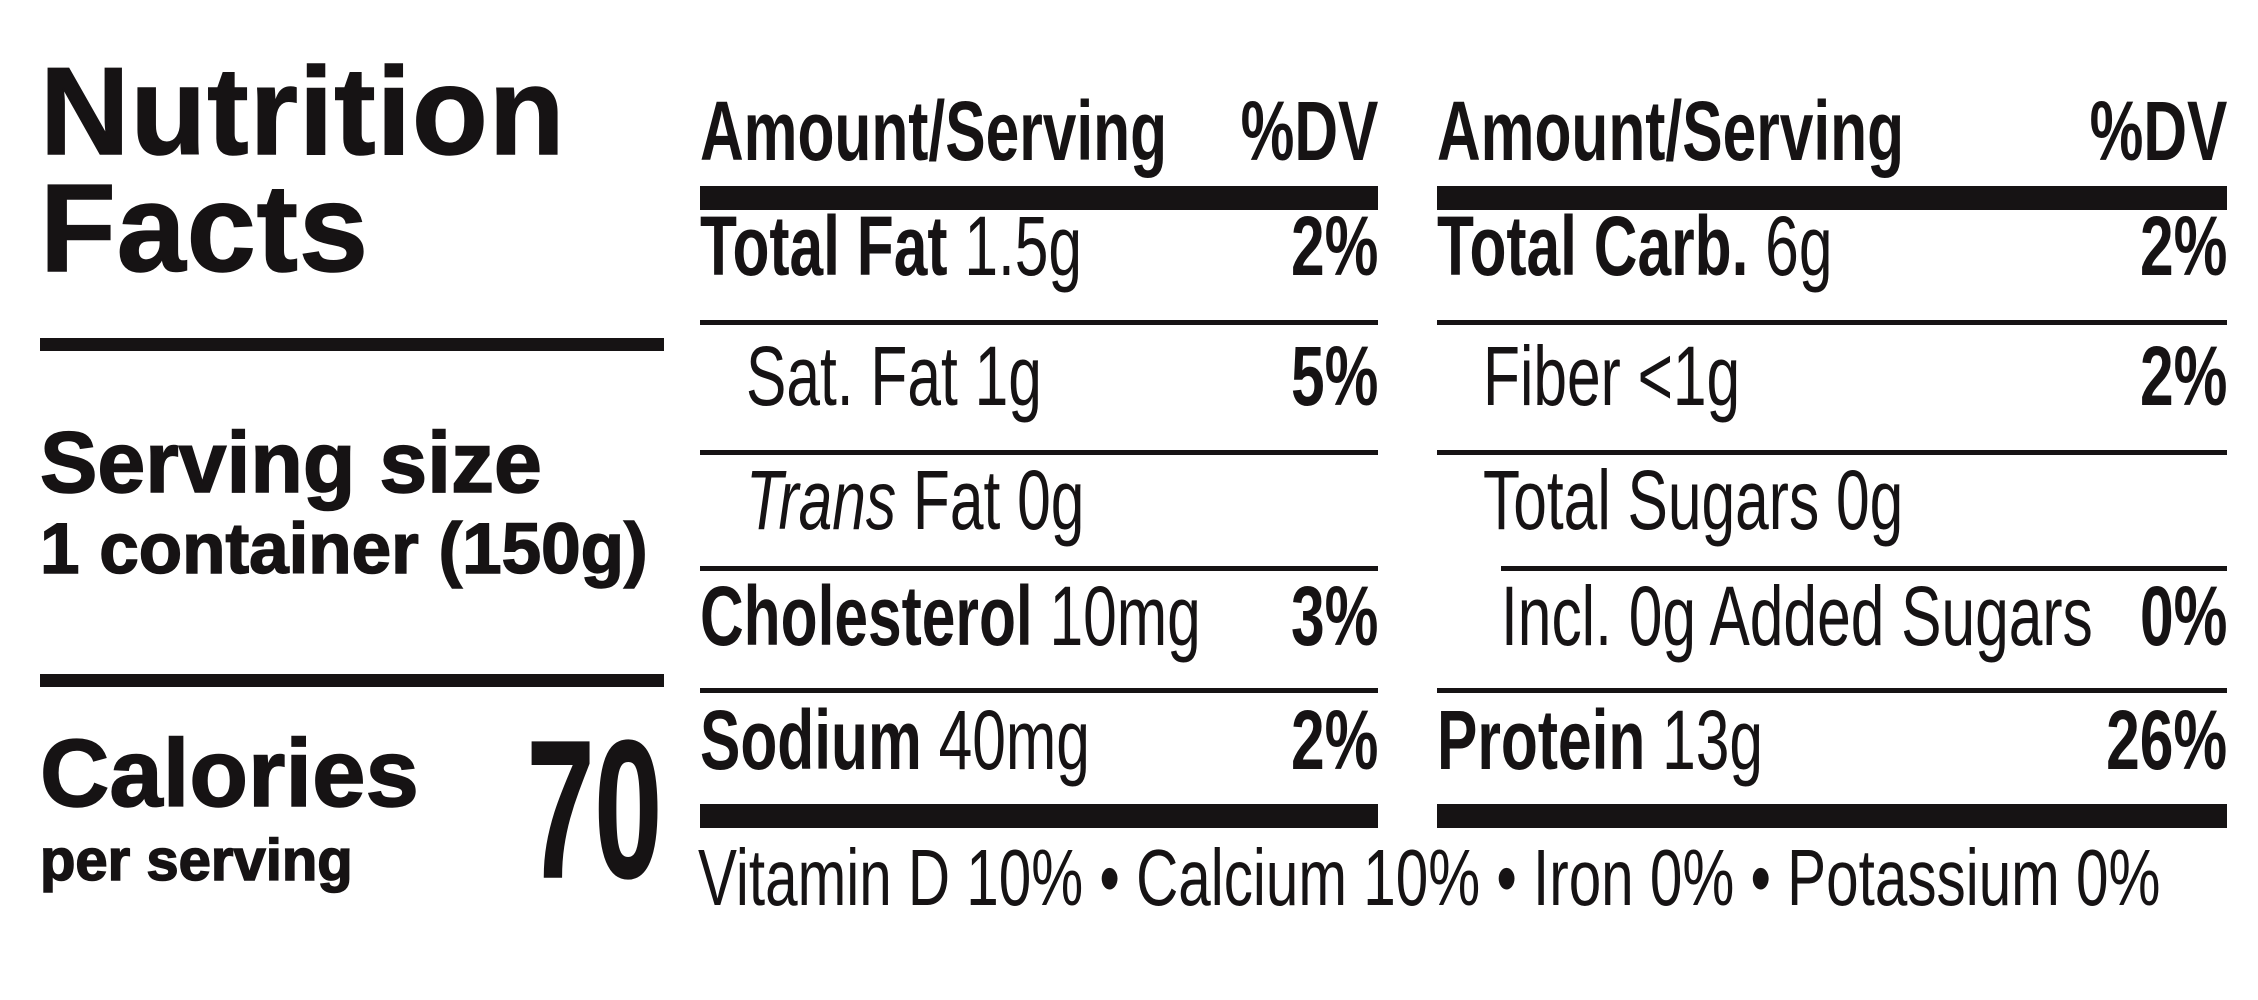 The image size is (2258, 1000). I want to click on nutrition-title: Nutrition Facts, so click(302, 170).